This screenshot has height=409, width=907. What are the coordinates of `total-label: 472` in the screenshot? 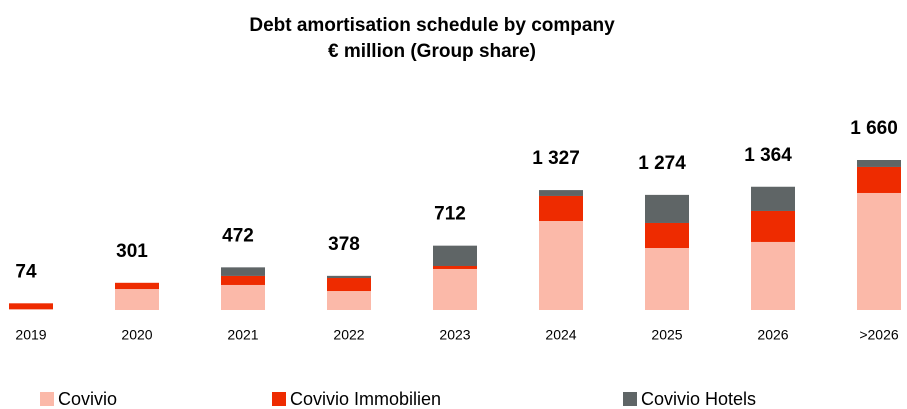 It's located at (238, 235).